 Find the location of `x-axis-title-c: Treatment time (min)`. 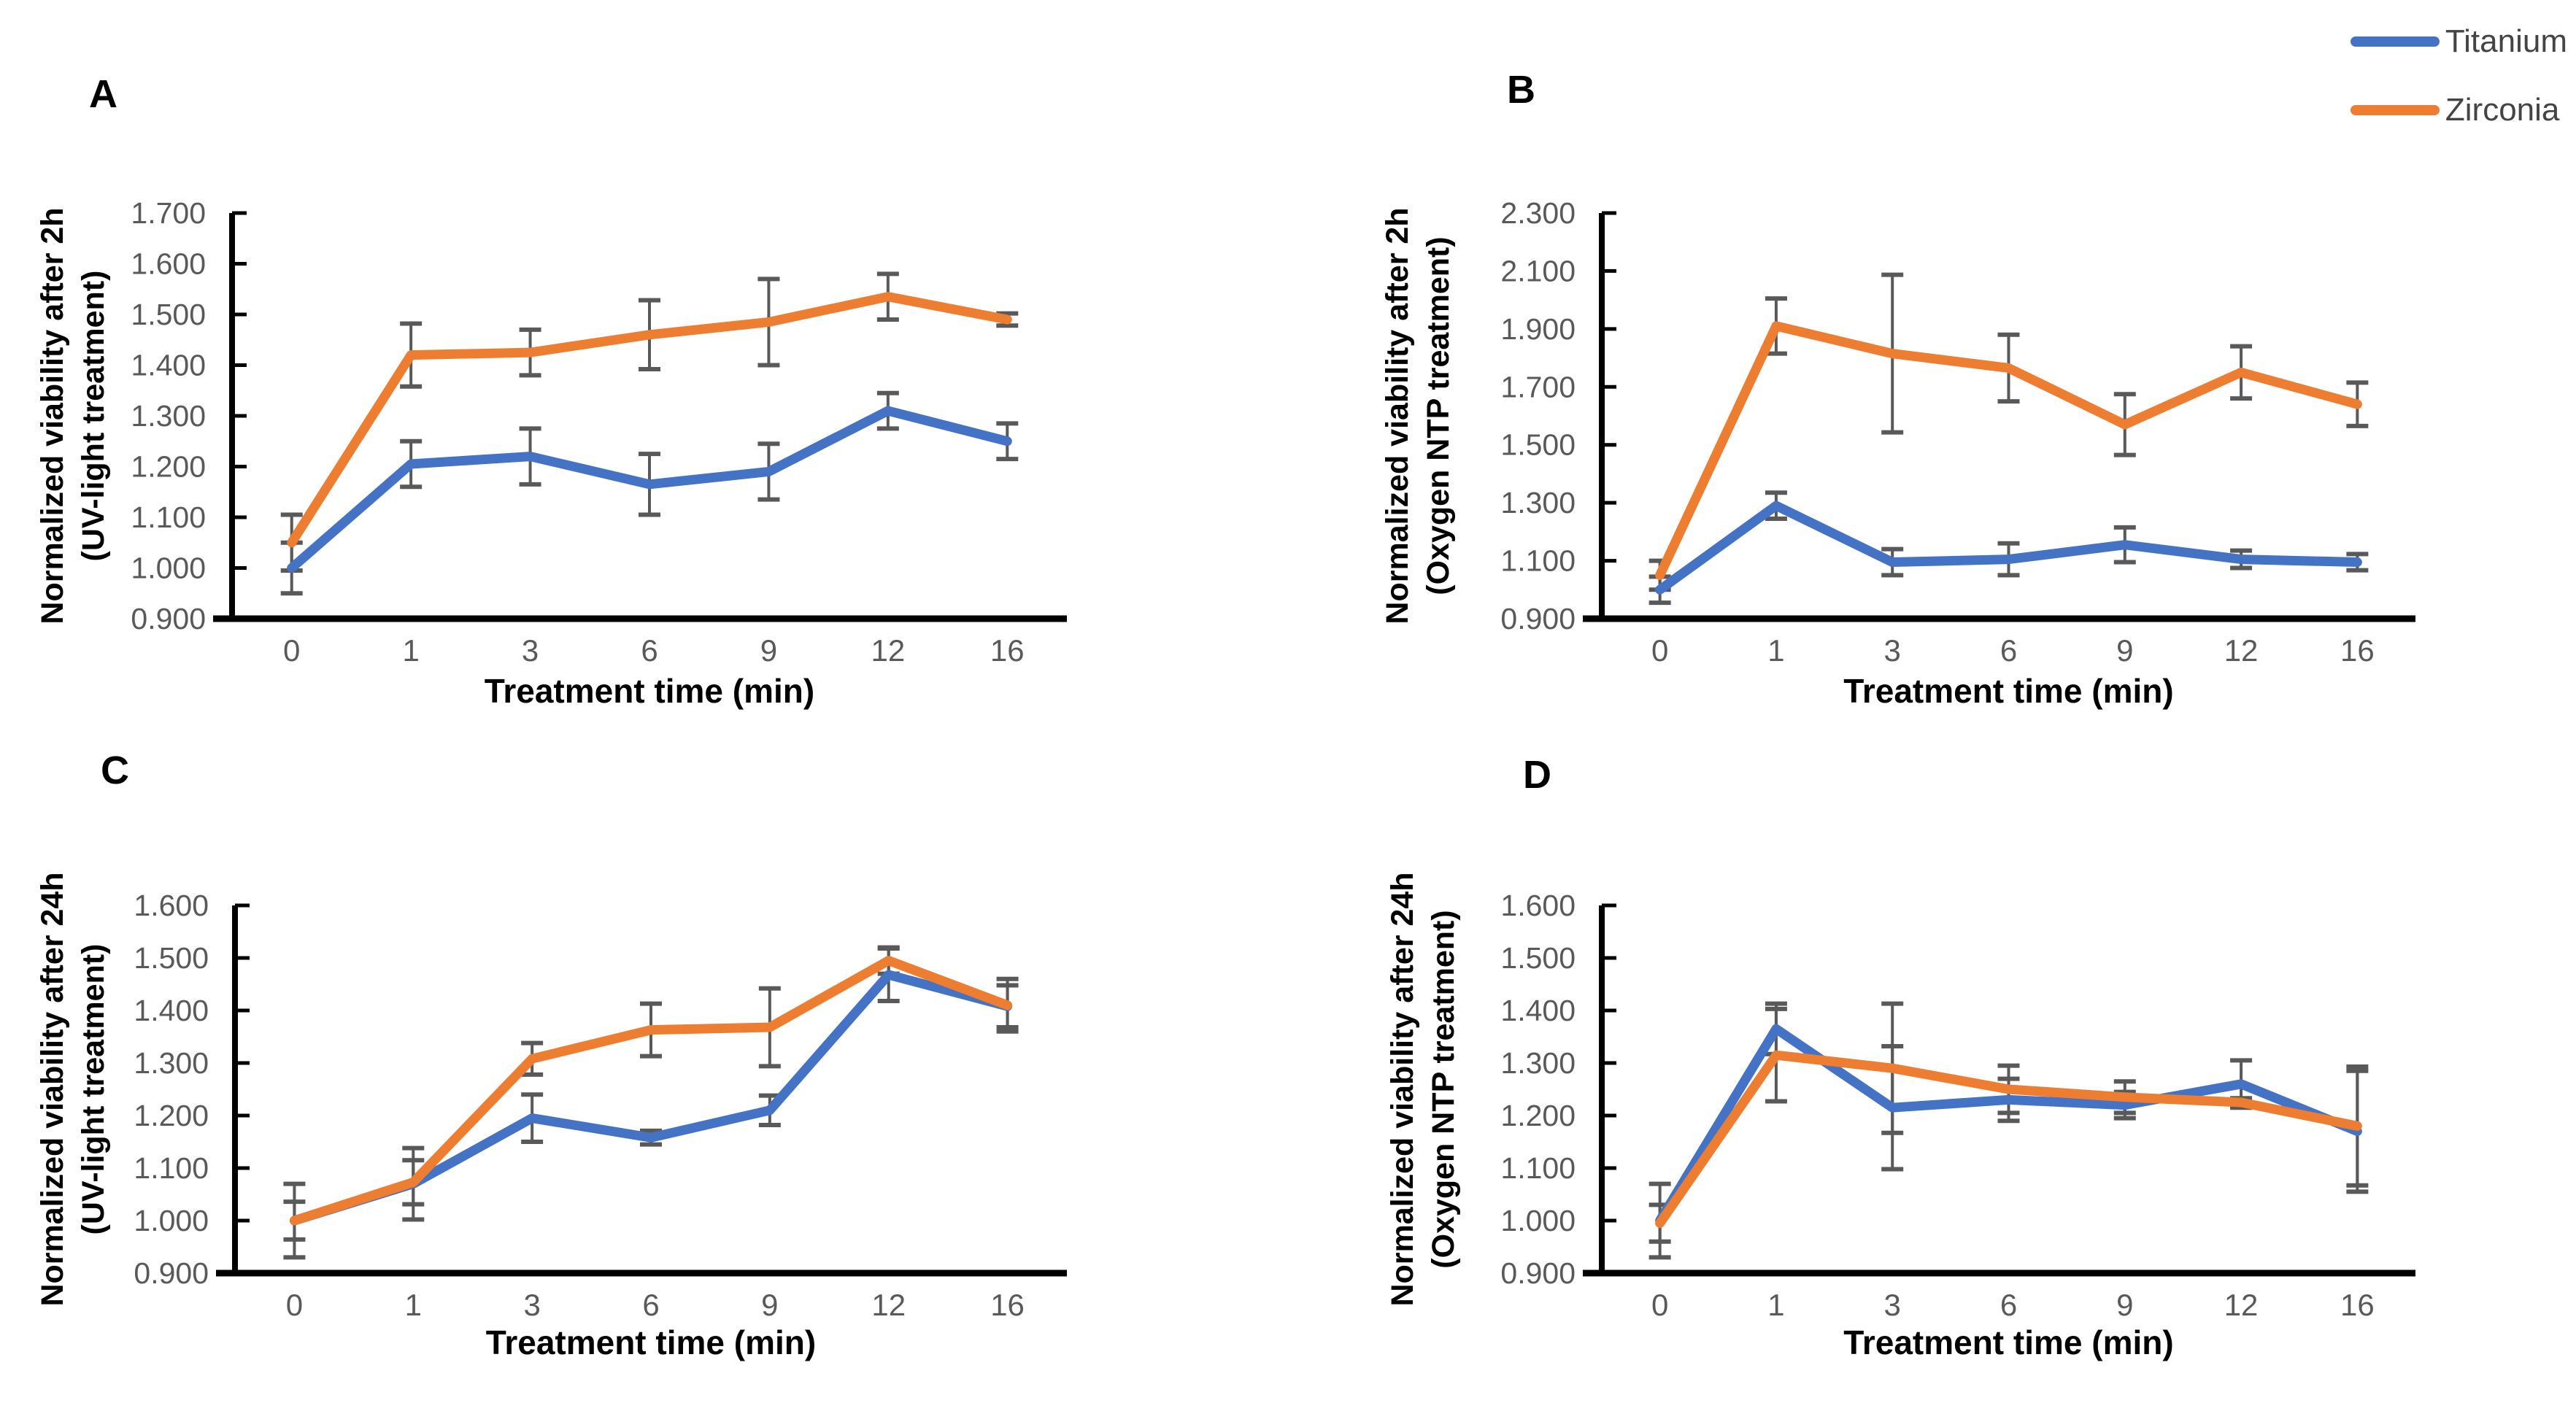

x-axis-title-c: Treatment time (min) is located at coordinates (651, 1342).